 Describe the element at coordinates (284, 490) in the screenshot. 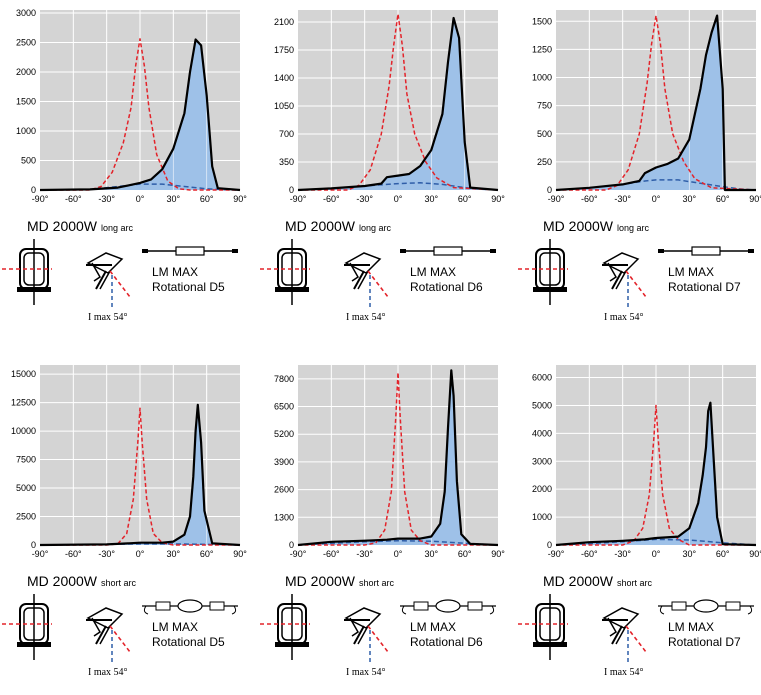

I see `y-tick-label: 2600` at that location.